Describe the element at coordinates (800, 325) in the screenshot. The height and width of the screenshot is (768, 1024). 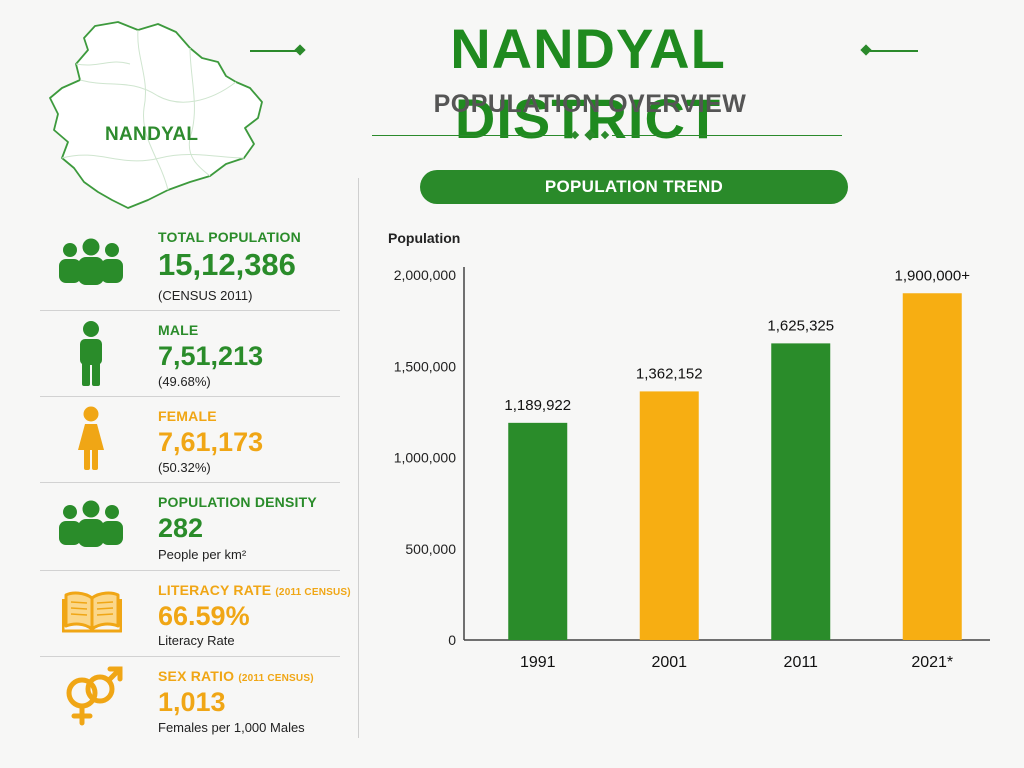
I see `bar-value-label: 1,625,325` at that location.